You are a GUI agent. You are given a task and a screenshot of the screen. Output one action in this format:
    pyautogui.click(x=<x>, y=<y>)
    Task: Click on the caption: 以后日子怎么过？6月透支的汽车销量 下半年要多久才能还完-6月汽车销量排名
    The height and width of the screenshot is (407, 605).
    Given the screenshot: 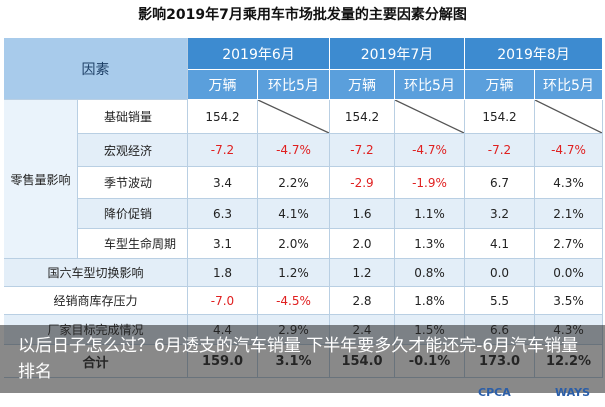 What is the action you would take?
    pyautogui.click(x=298, y=359)
    